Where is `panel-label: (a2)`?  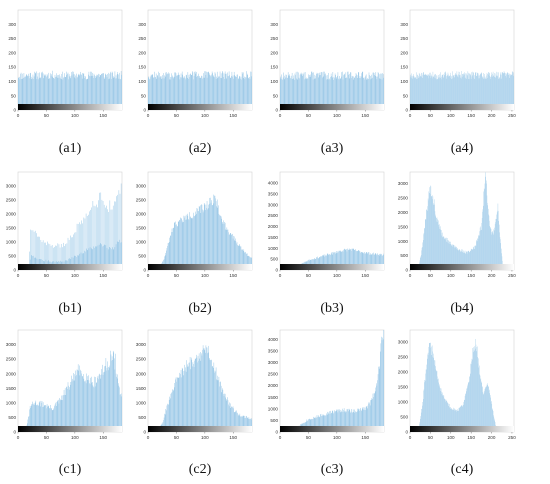
panel-label: (a2) is located at coordinates (200, 148).